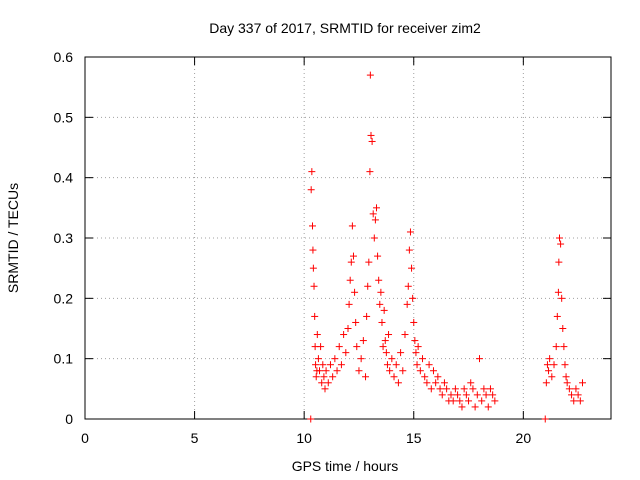 The image size is (640, 480). What do you see at coordinates (195, 438) in the screenshot?
I see `x-tick-label: 5` at bounding box center [195, 438].